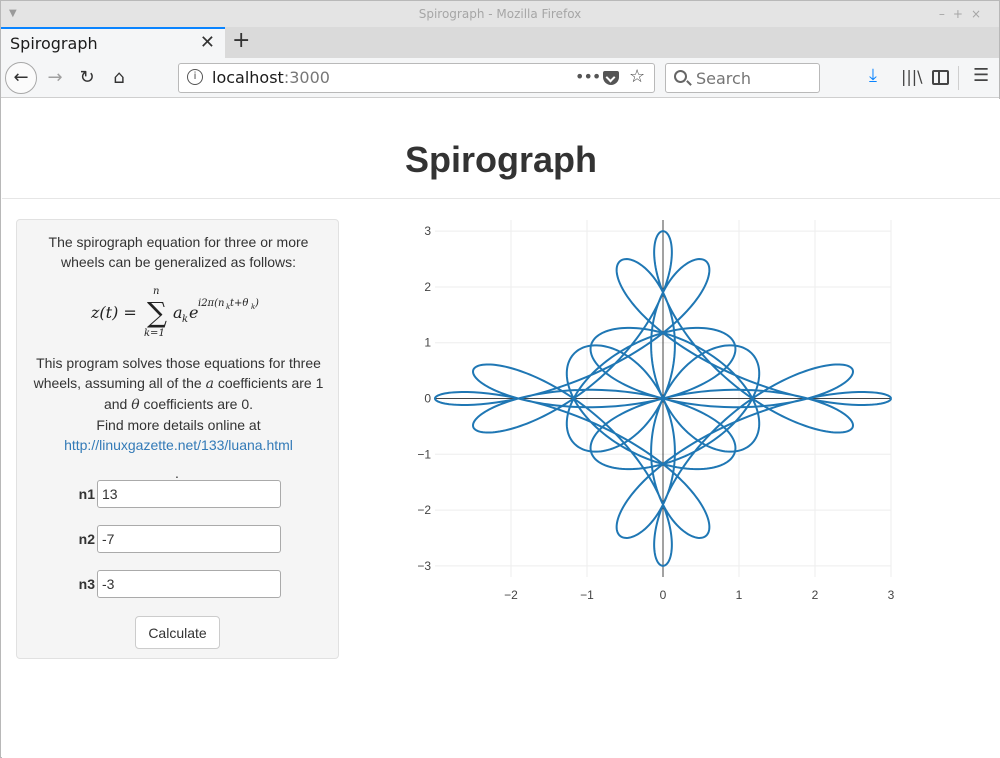 This screenshot has width=1000, height=758. Describe the element at coordinates (178, 312) in the screenshot. I see `svg-text: a` at that location.